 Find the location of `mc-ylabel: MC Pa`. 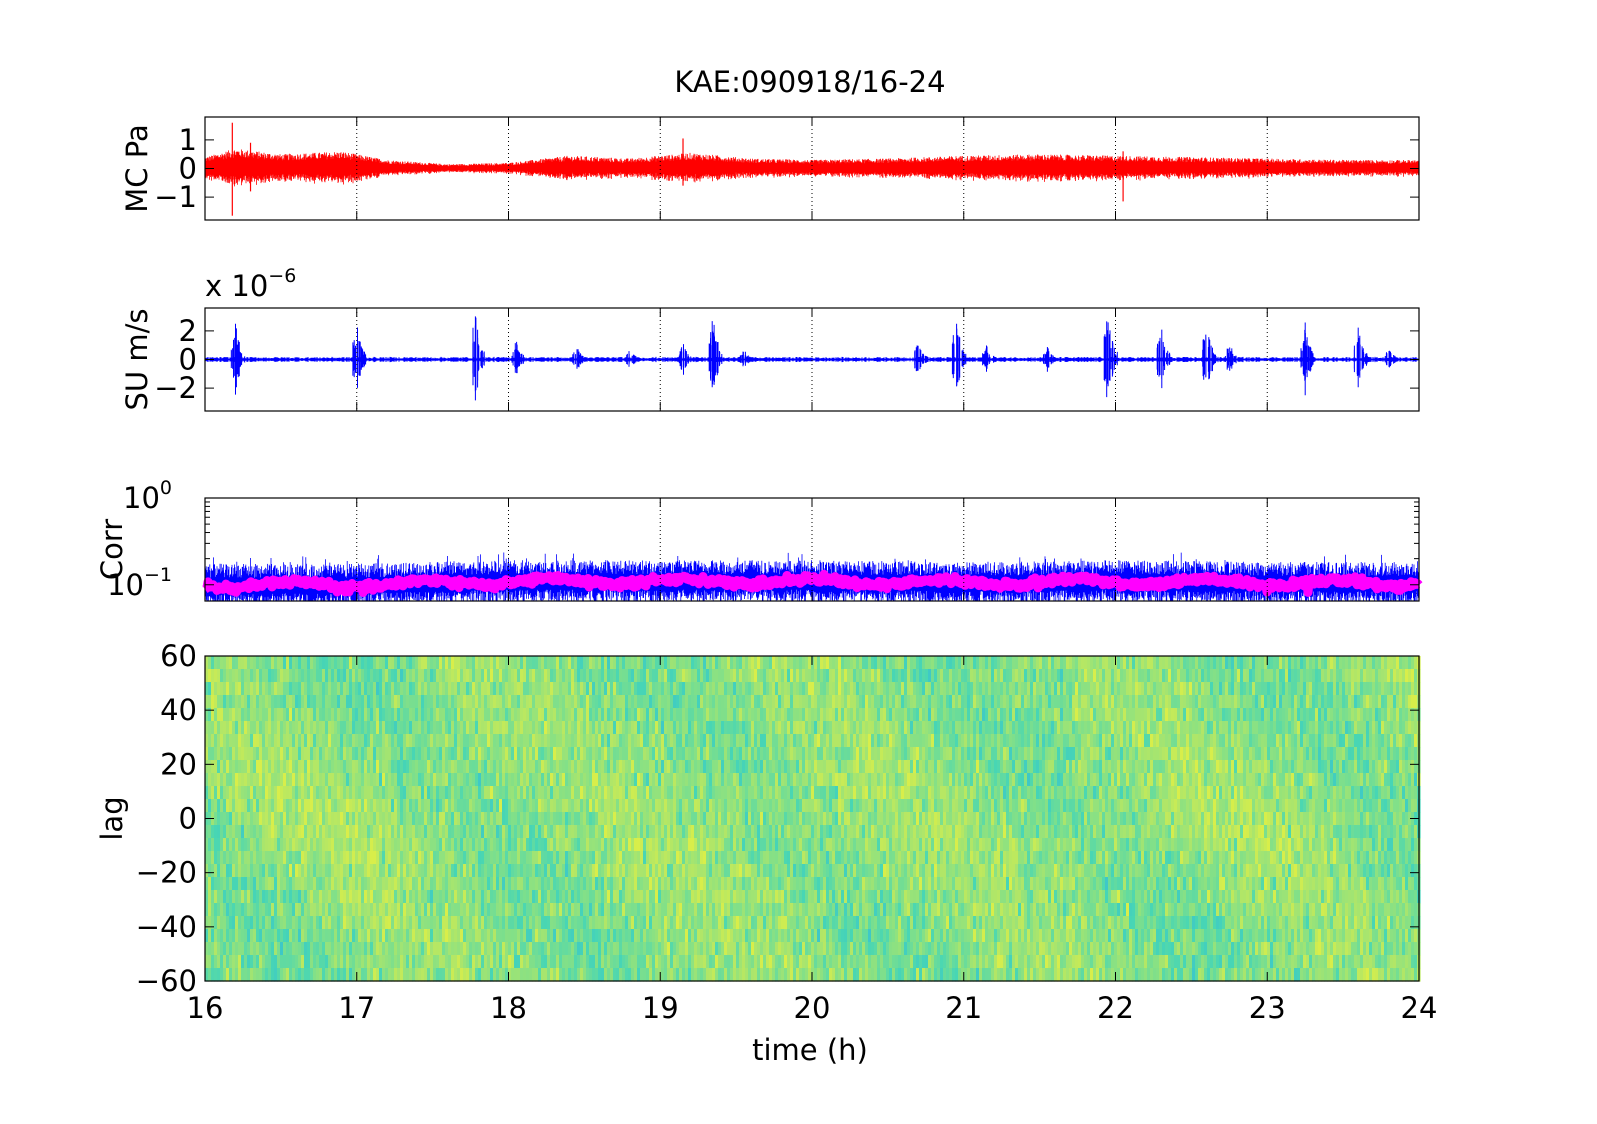

mc-ylabel: MC Pa is located at coordinates (137, 168).